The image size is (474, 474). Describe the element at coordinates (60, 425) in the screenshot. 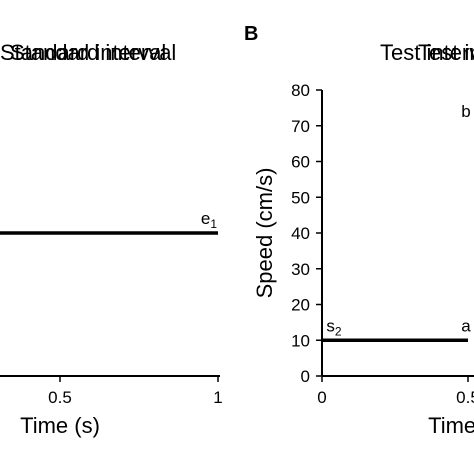

I see `panel-a-x-axis-label: Time (s)` at that location.